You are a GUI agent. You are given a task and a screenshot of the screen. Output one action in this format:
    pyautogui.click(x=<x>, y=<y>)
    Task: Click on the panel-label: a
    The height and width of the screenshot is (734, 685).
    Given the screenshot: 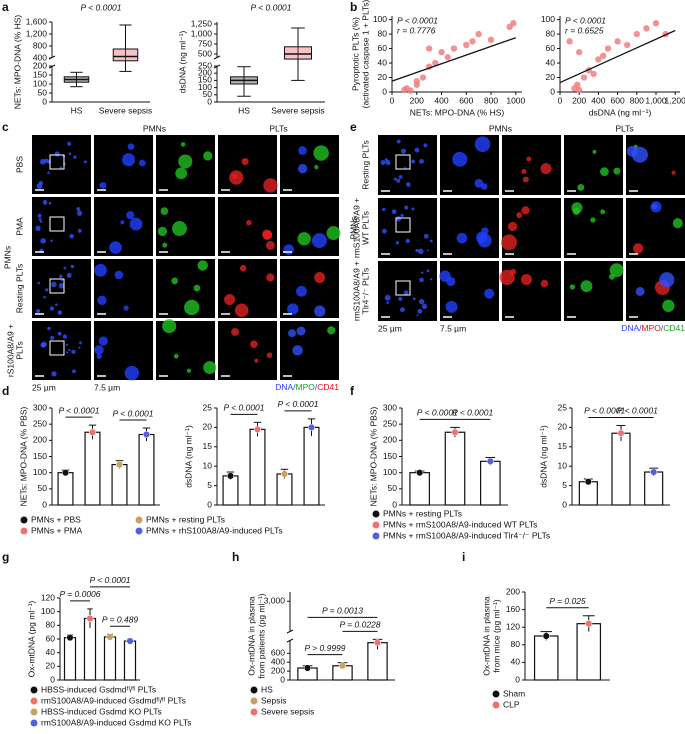 What is the action you would take?
    pyautogui.click(x=5, y=7)
    